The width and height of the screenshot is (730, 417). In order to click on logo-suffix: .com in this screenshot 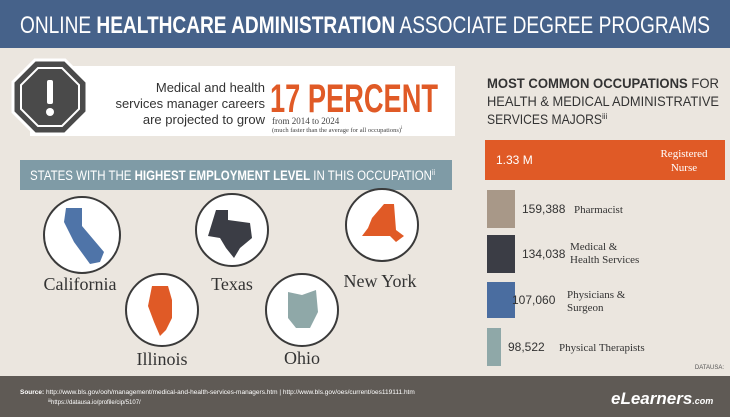, I will do `click(702, 401)`.